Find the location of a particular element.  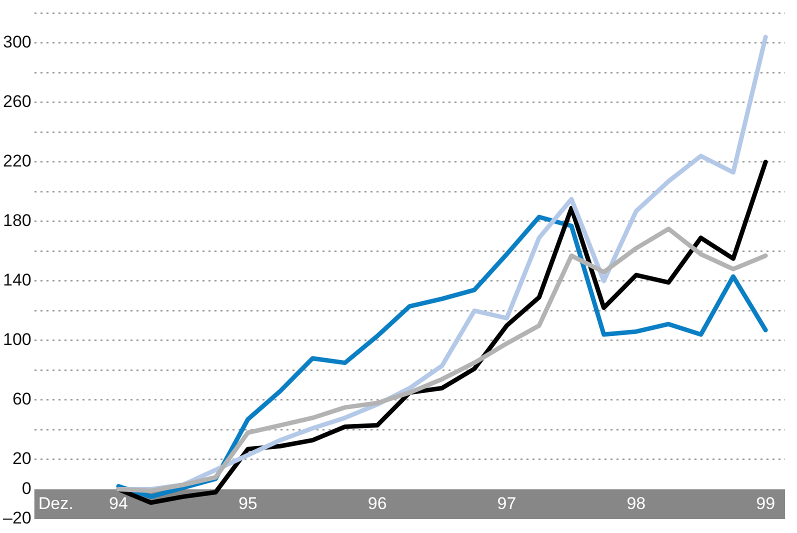

x-tick-label: 97 is located at coordinates (506, 504).